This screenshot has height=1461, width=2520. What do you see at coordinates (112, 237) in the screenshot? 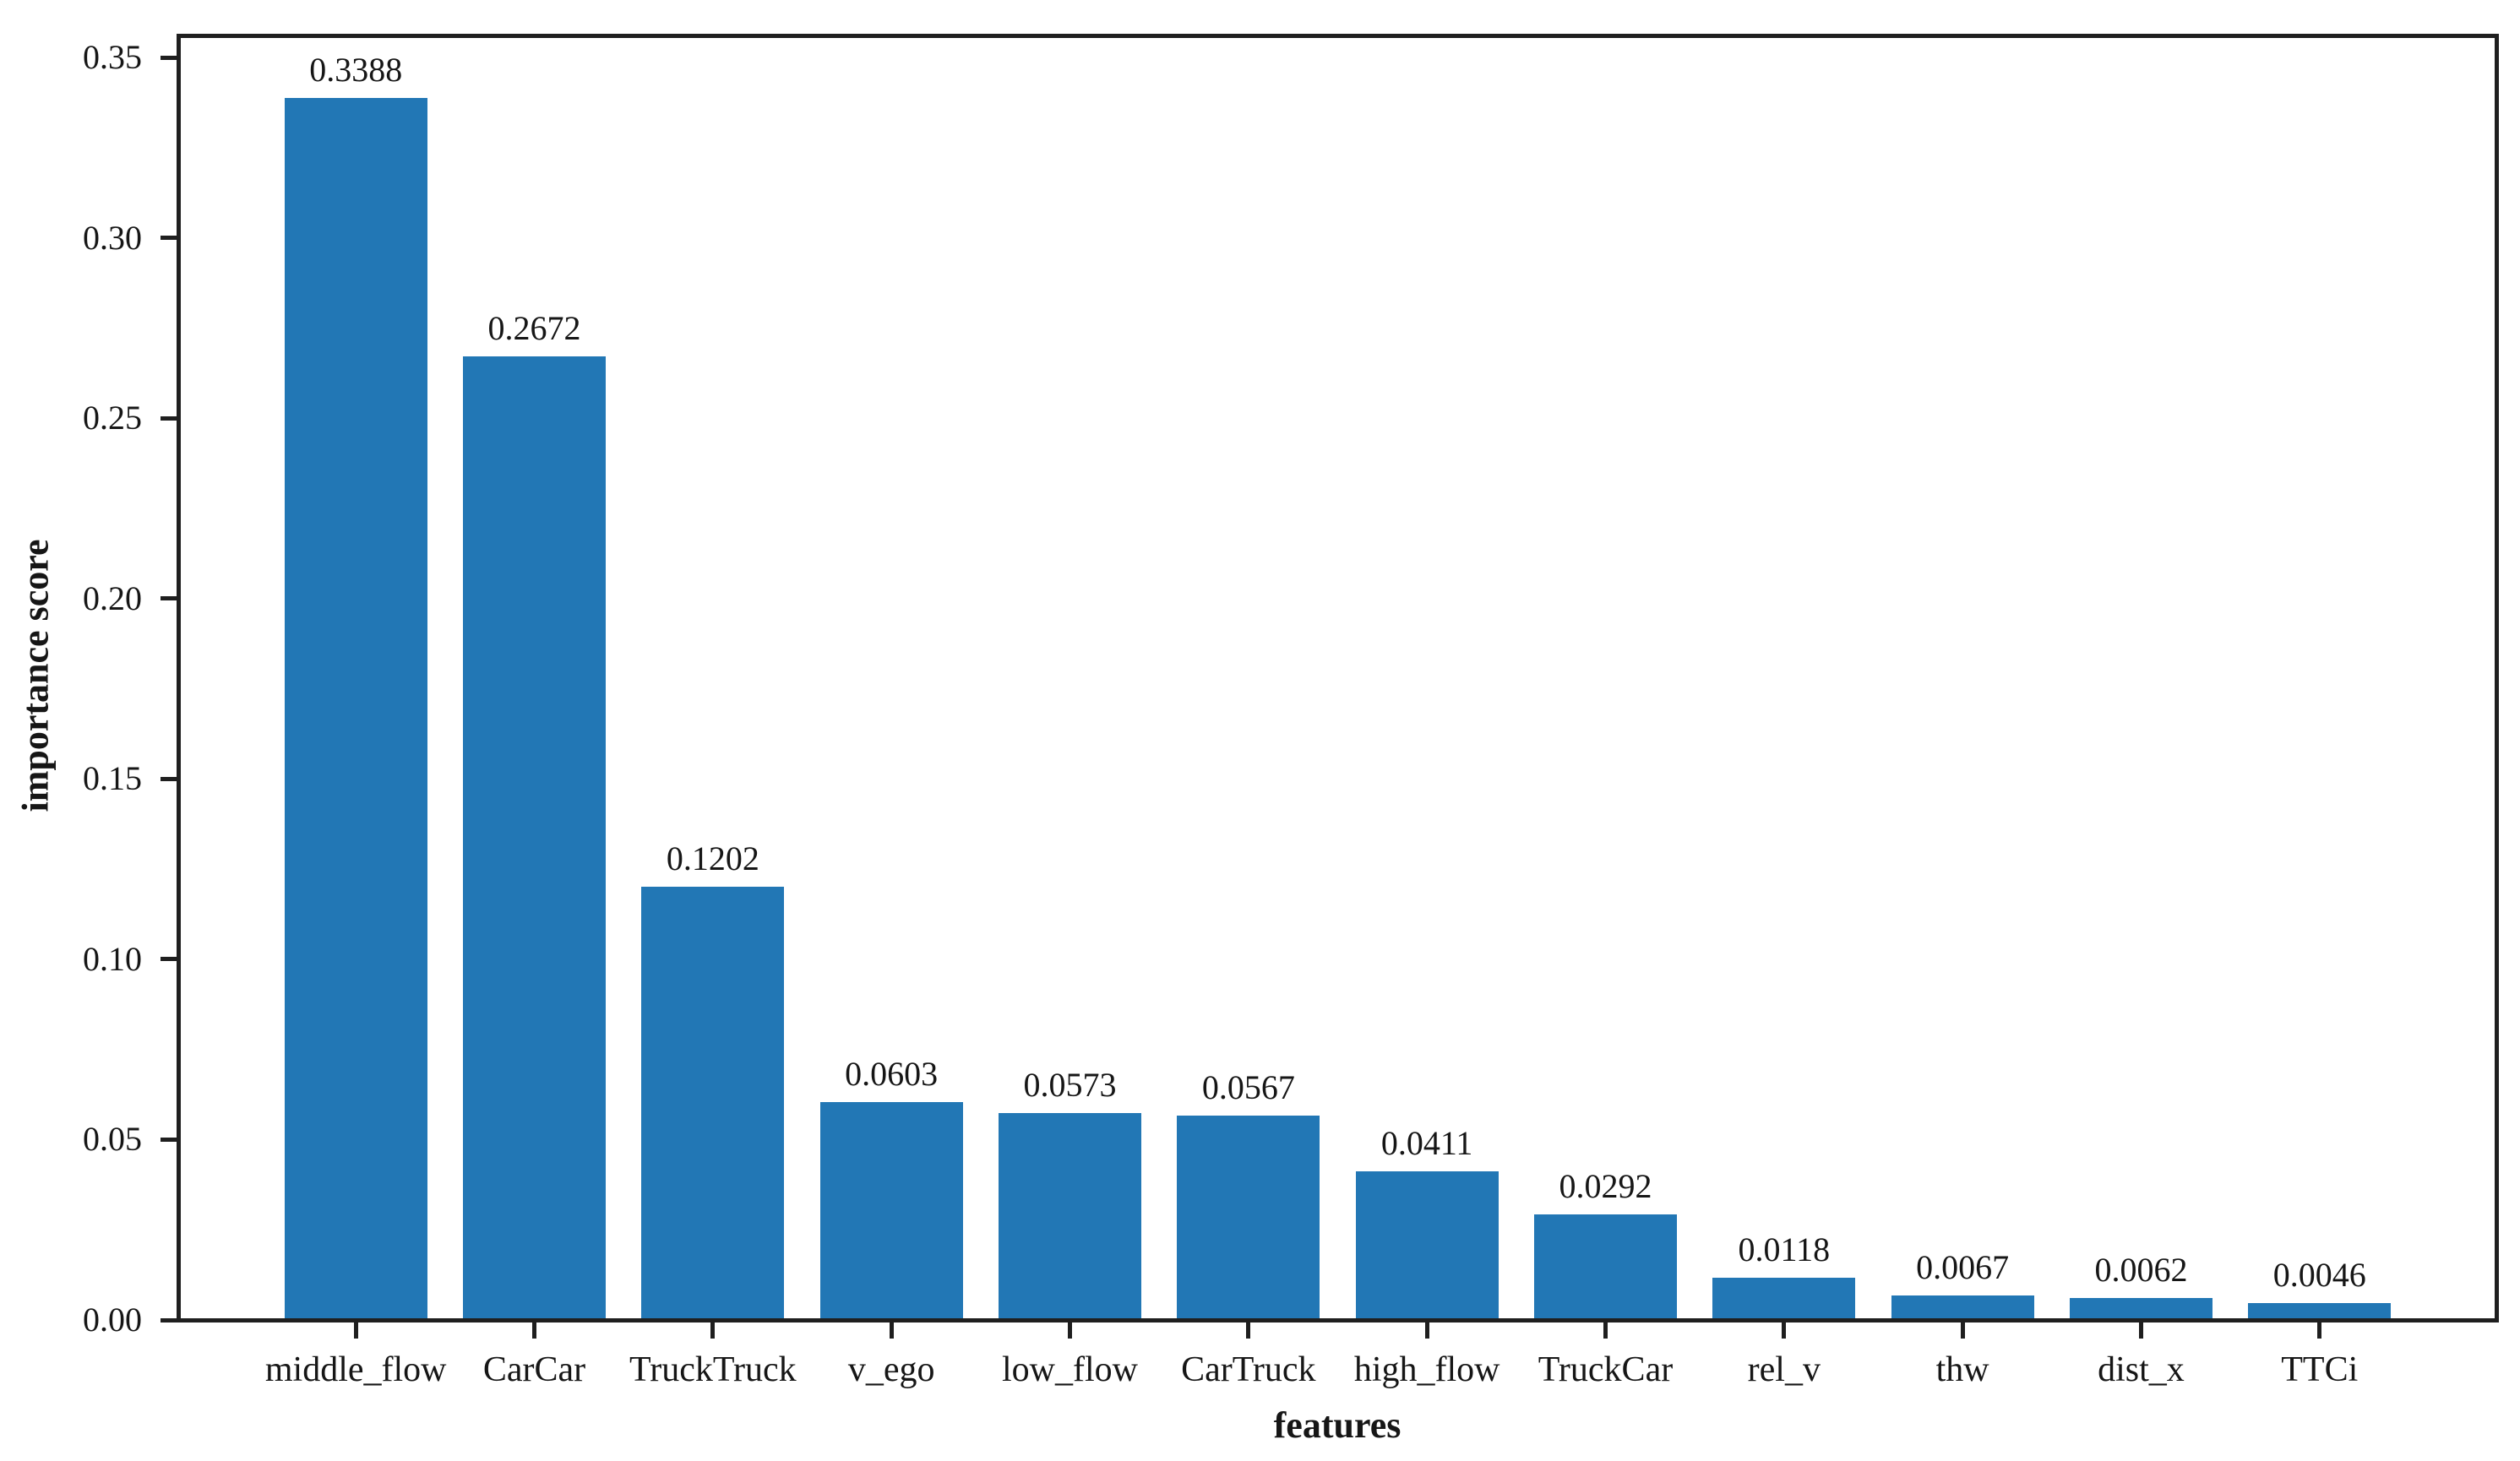
I see `y-tick-label: 0.30` at bounding box center [112, 237].